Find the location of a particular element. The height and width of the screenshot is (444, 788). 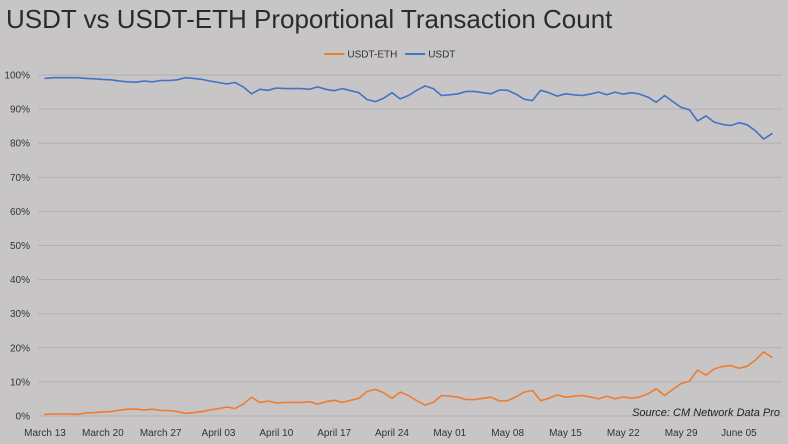

y-tick-label: 80% is located at coordinates (20, 144).